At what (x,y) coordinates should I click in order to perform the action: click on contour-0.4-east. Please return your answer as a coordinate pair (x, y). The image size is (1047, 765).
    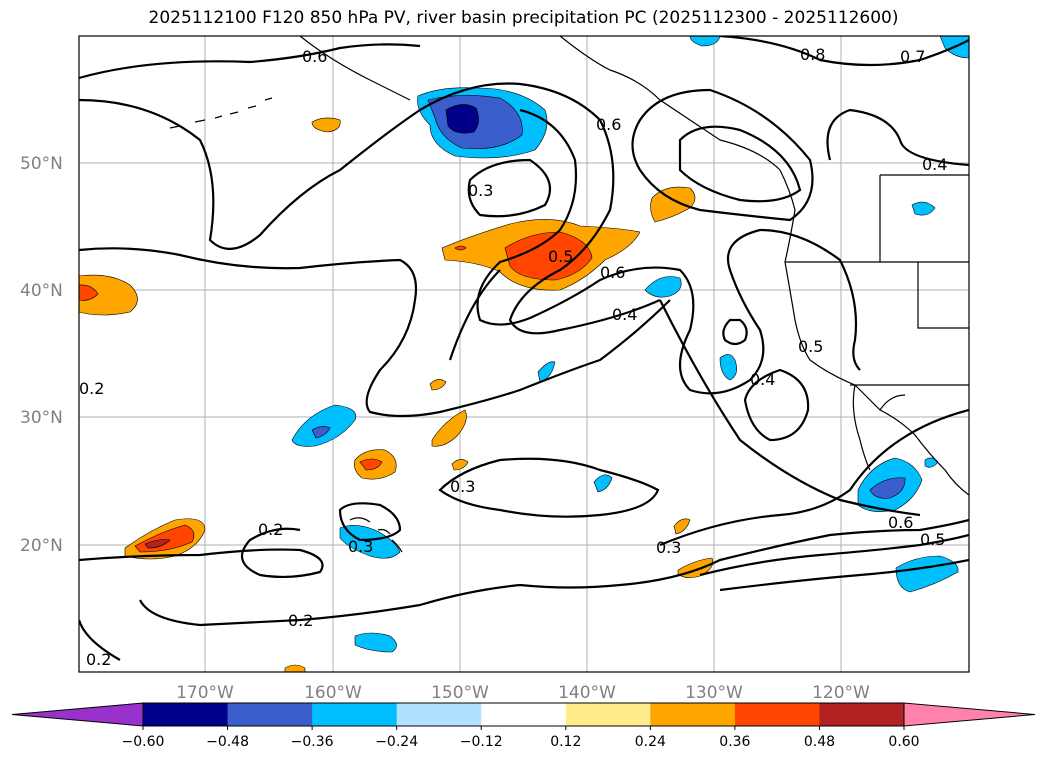
    Looking at the image, I should click on (790, 408).